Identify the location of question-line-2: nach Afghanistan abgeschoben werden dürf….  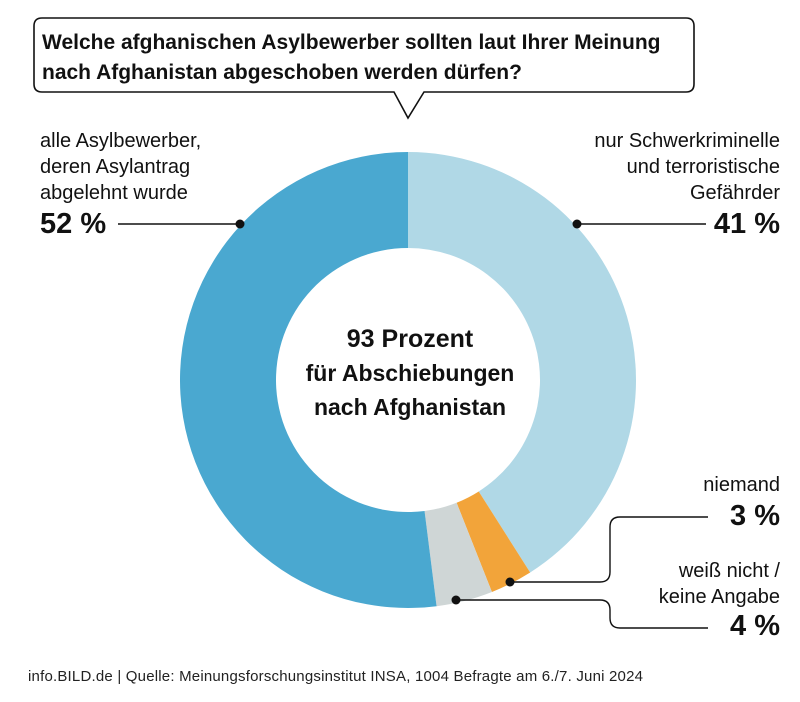
(282, 72).